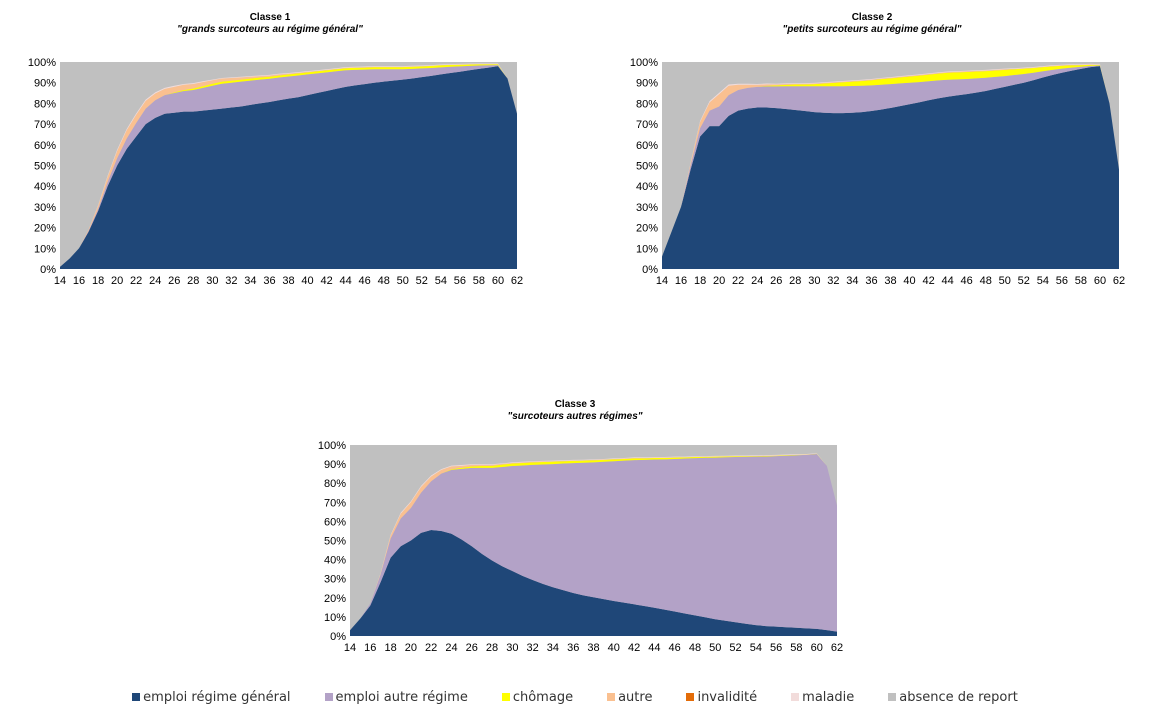  What do you see at coordinates (45, 167) in the screenshot?
I see `y-tick-label: 50%` at bounding box center [45, 167].